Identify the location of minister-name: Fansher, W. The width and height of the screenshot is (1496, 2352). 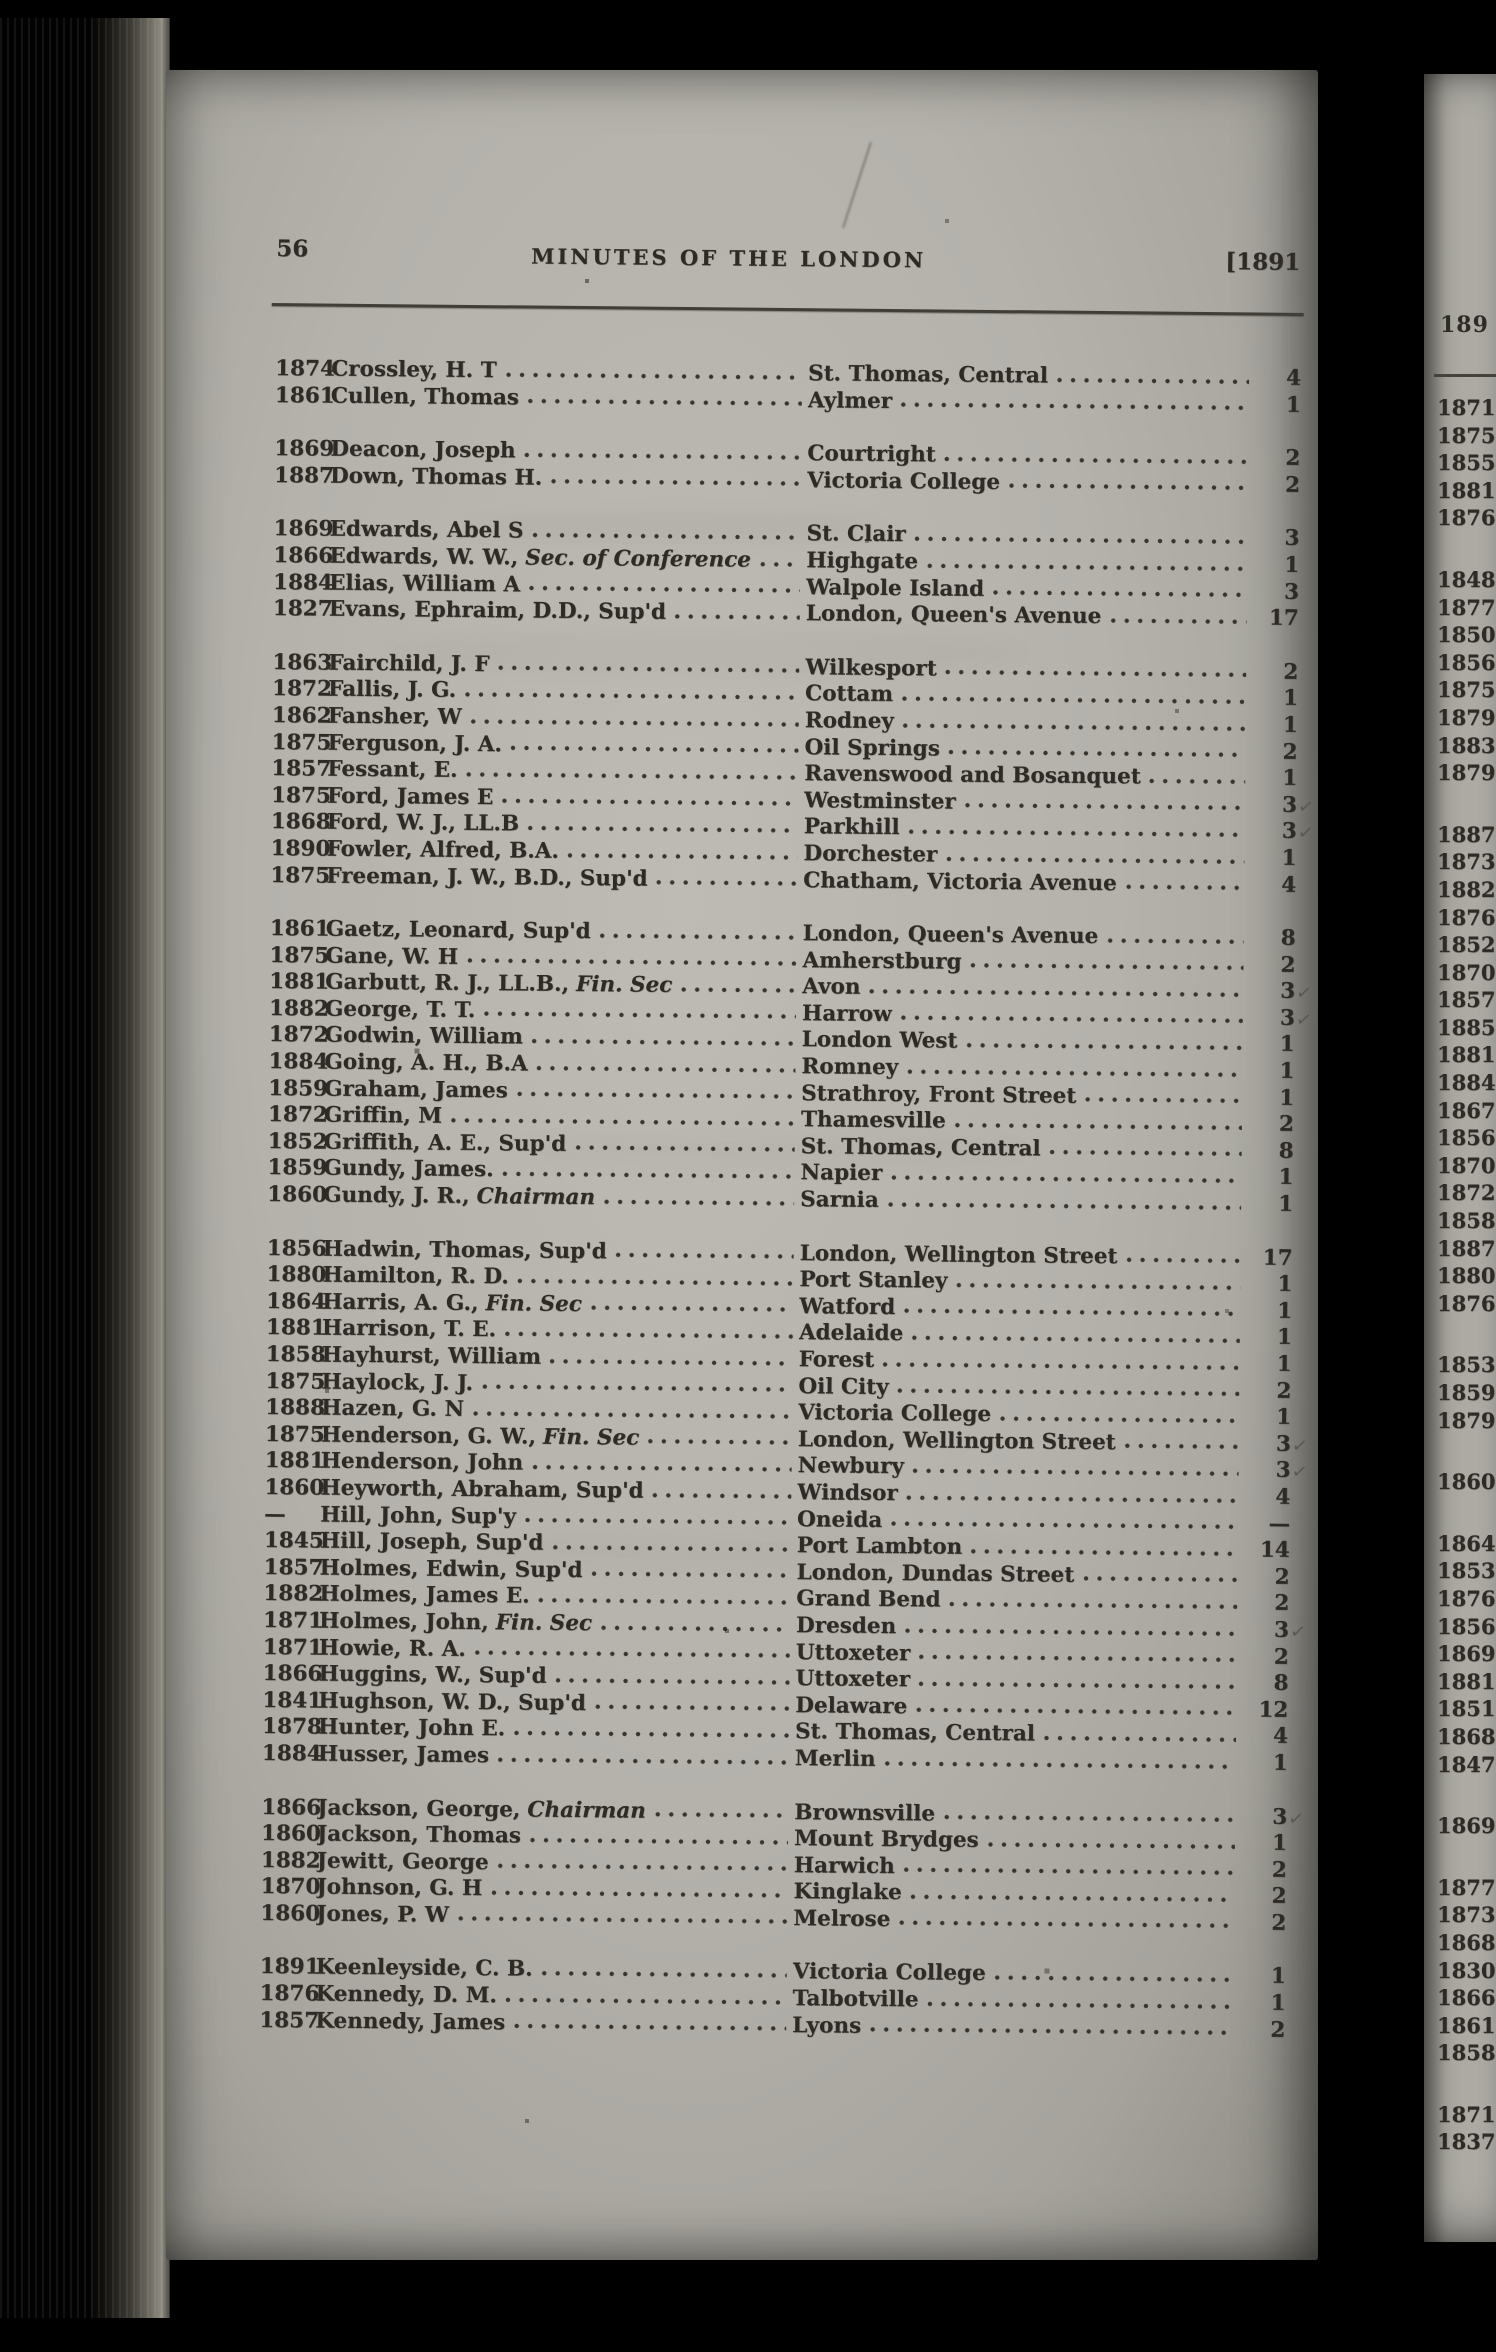
(394, 716).